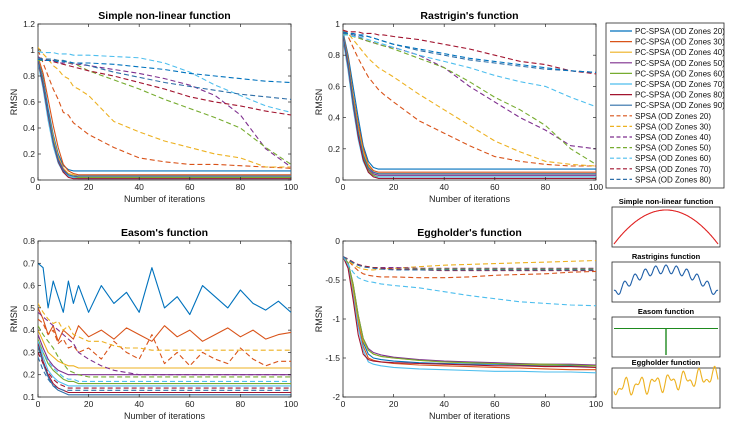 The image size is (733, 438). What do you see at coordinates (546, 404) in the screenshot?
I see `x-tick-label: 80` at bounding box center [546, 404].